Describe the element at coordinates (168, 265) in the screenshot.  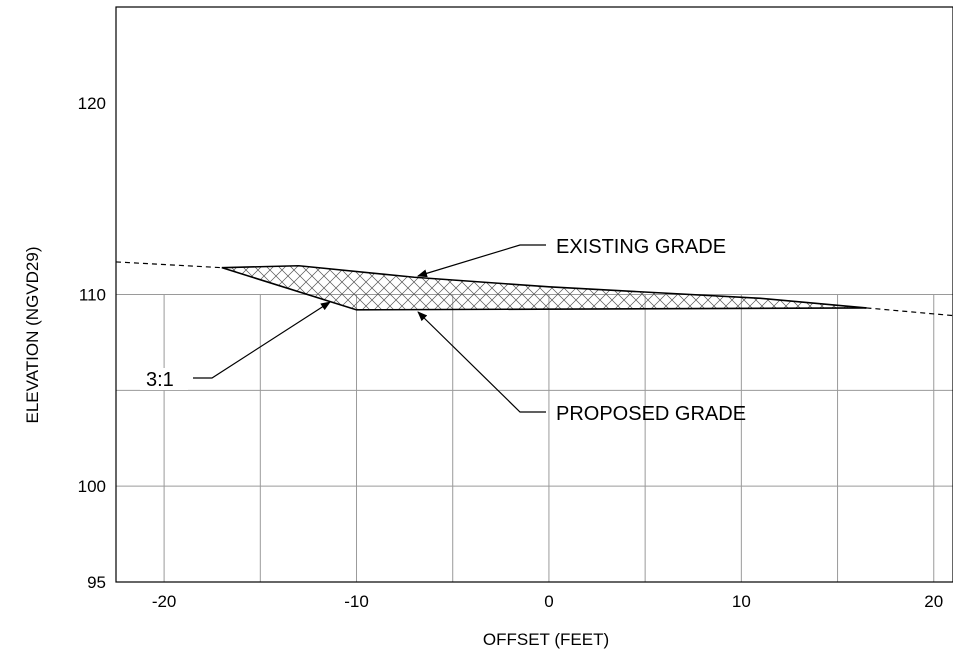
I see `existing-grade-line-dashed-left` at that location.